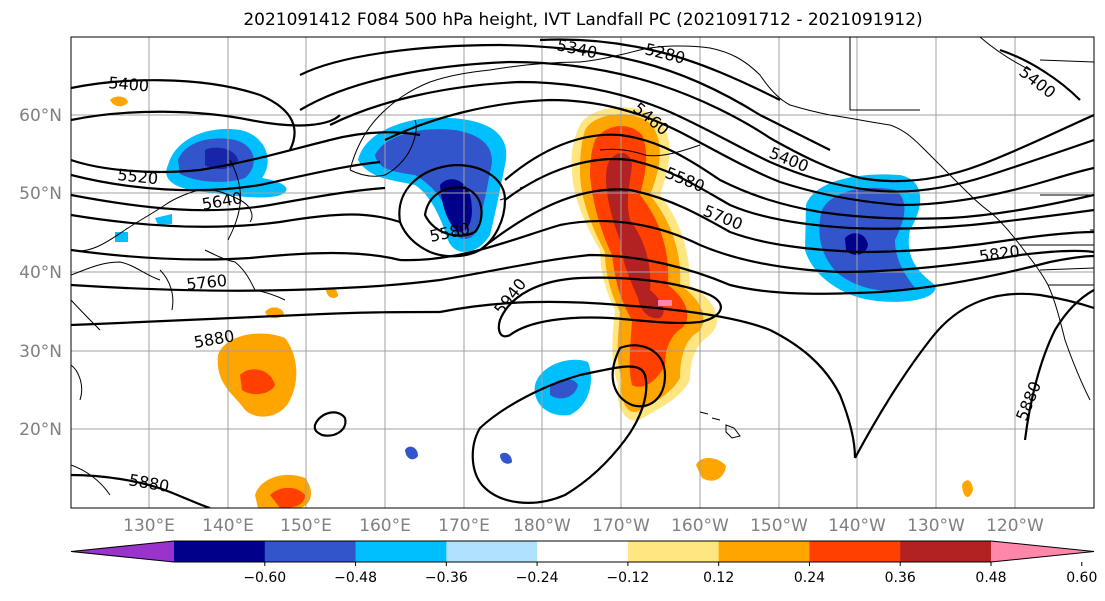 Image resolution: width=1105 pixels, height=601 pixels. Describe the element at coordinates (226, 176) in the screenshot. I see `contour-5580-west` at that location.